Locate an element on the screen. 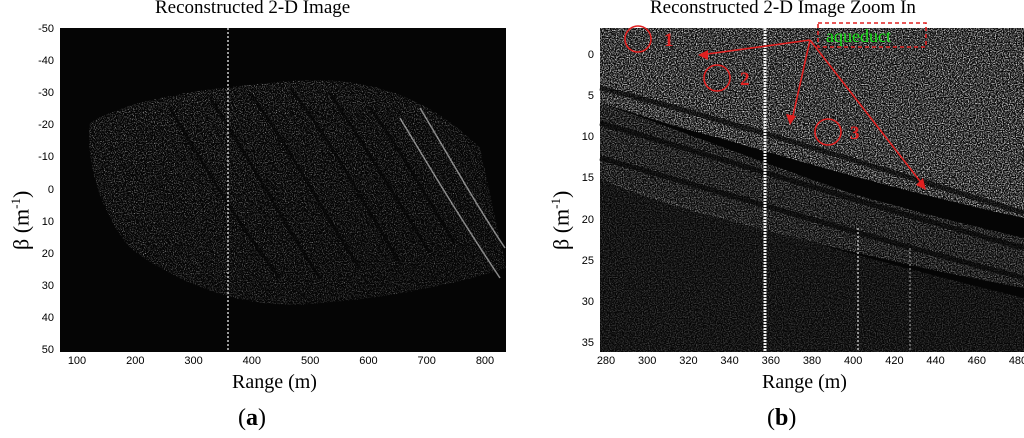 This screenshot has width=1024, height=438. panel-b-tag-letter: b is located at coordinates (782, 418).